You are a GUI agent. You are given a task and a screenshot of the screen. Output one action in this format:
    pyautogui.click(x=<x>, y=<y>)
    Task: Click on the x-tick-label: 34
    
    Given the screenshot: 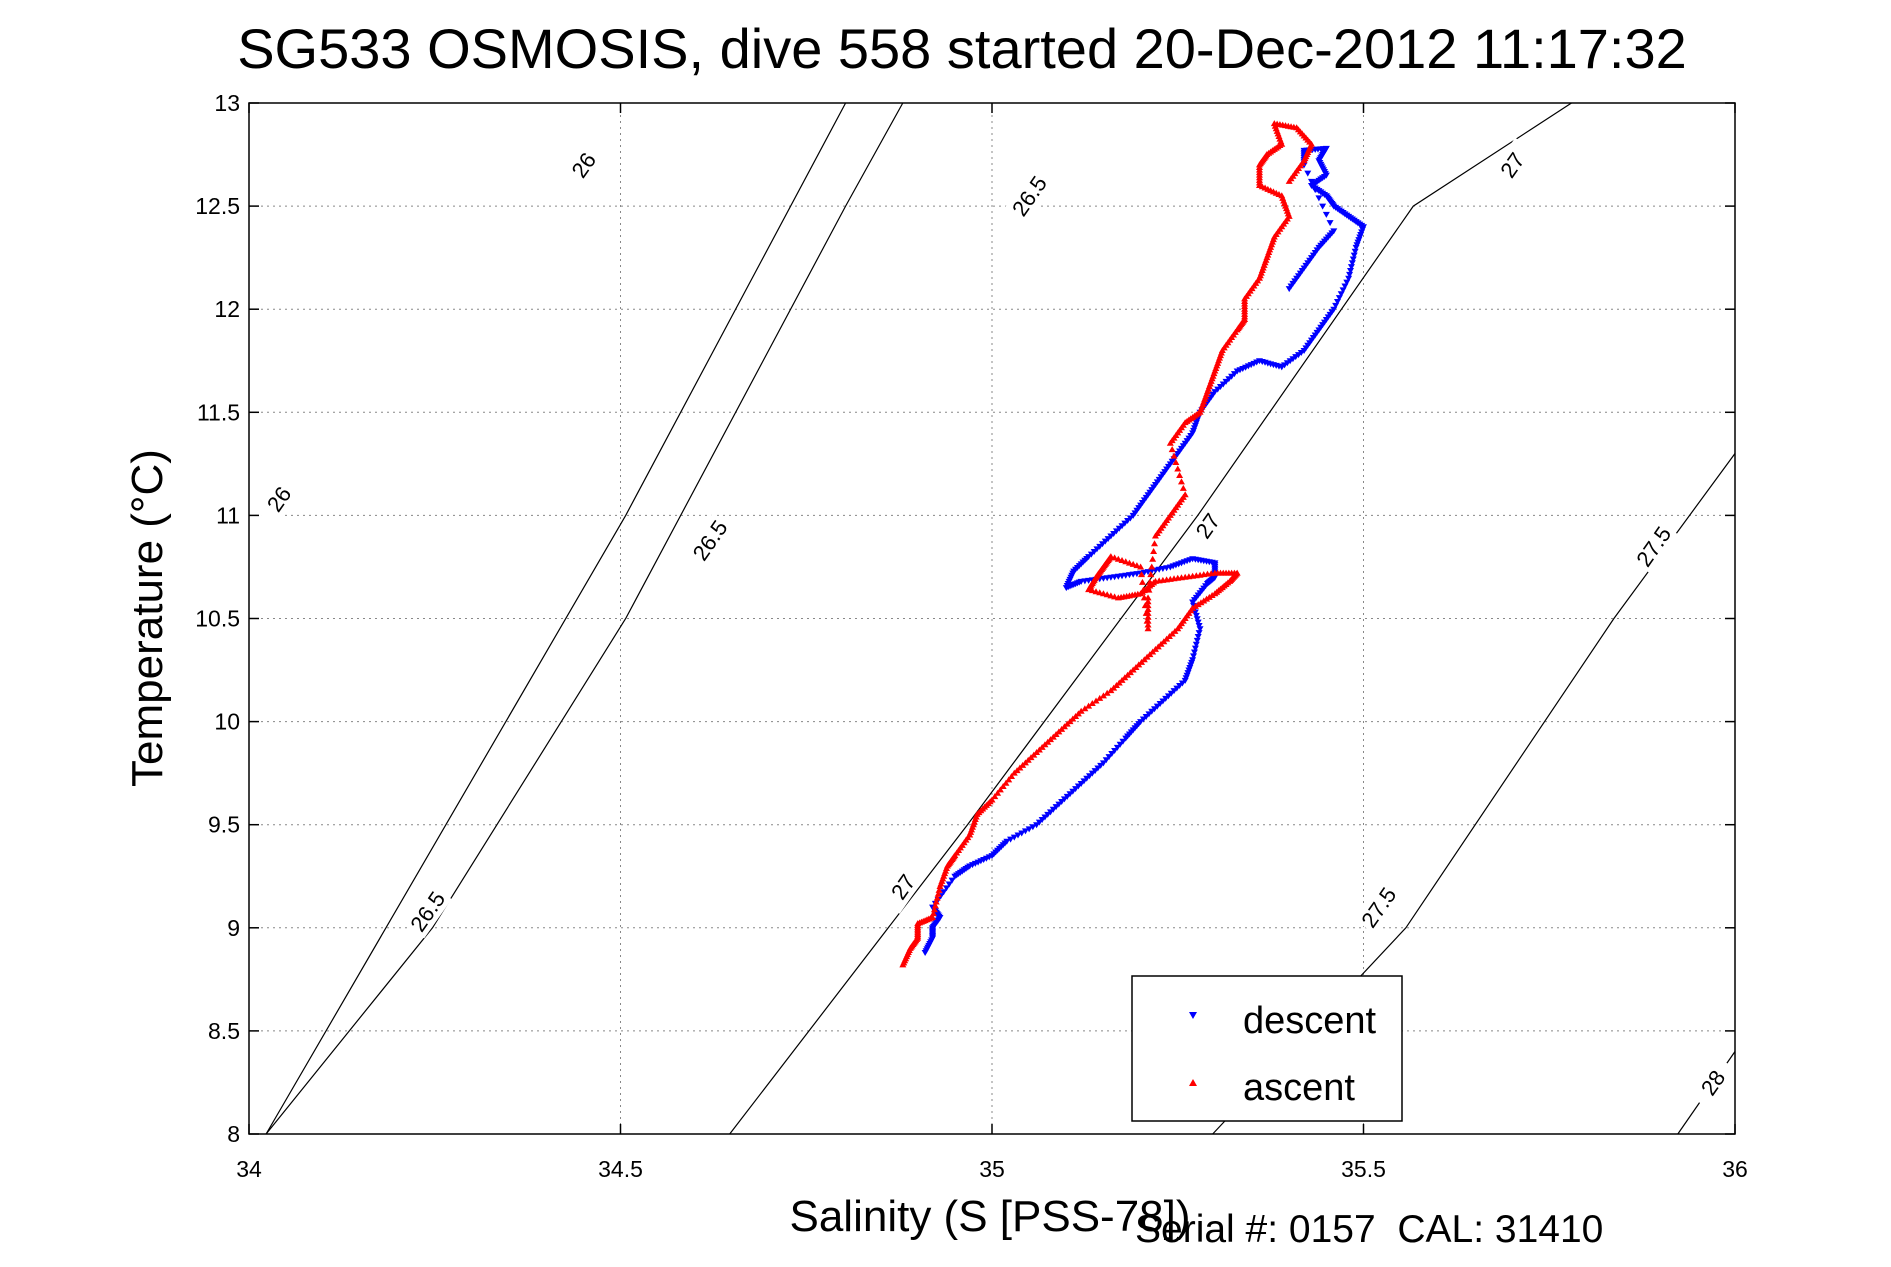 What is the action you would take?
    pyautogui.click(x=249, y=1169)
    